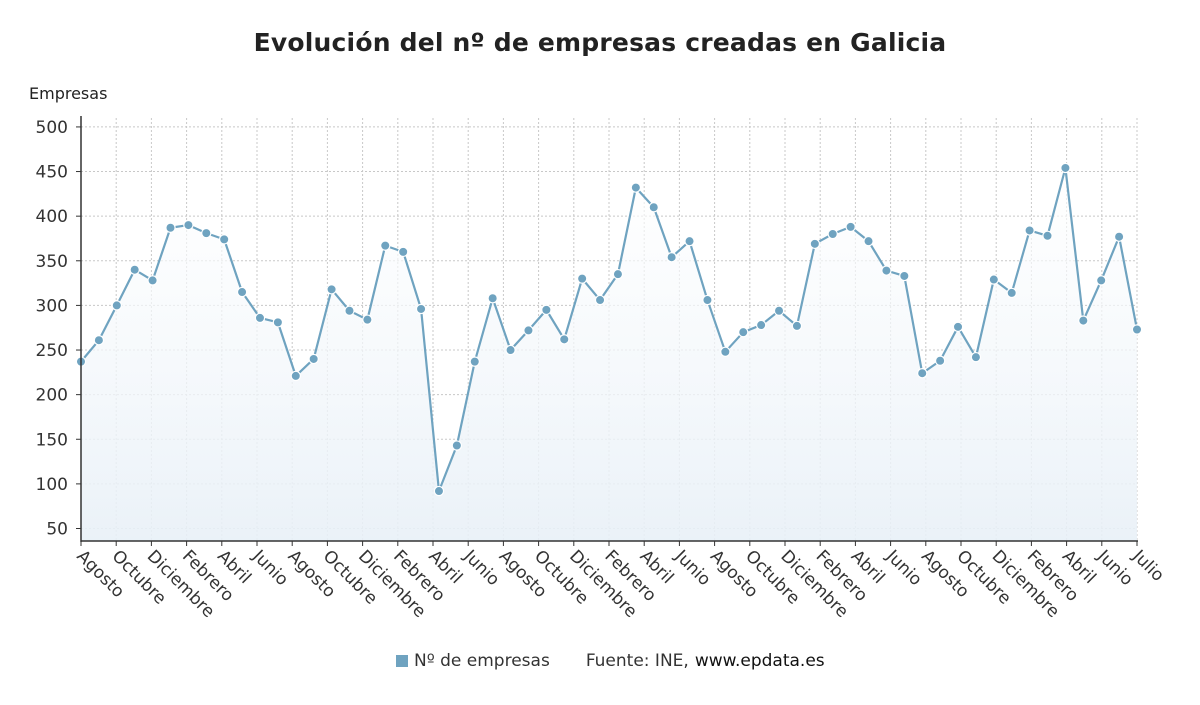 The height and width of the screenshot is (705, 1200). I want to click on y-tick-label: 500, so click(52, 128).